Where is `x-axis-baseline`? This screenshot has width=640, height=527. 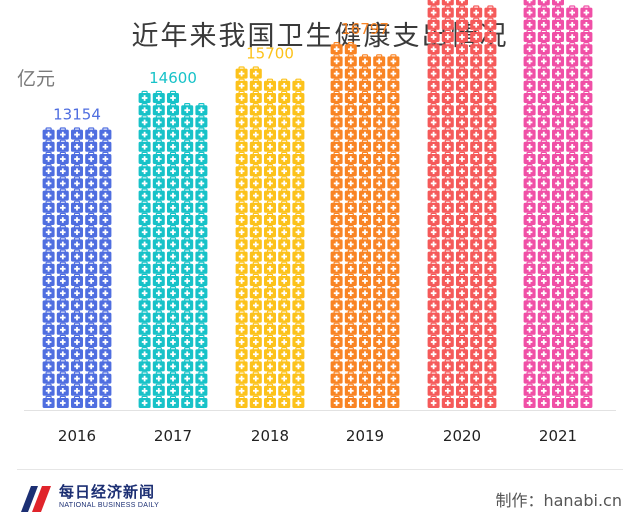
x-axis-baseline is located at coordinates (320, 410).